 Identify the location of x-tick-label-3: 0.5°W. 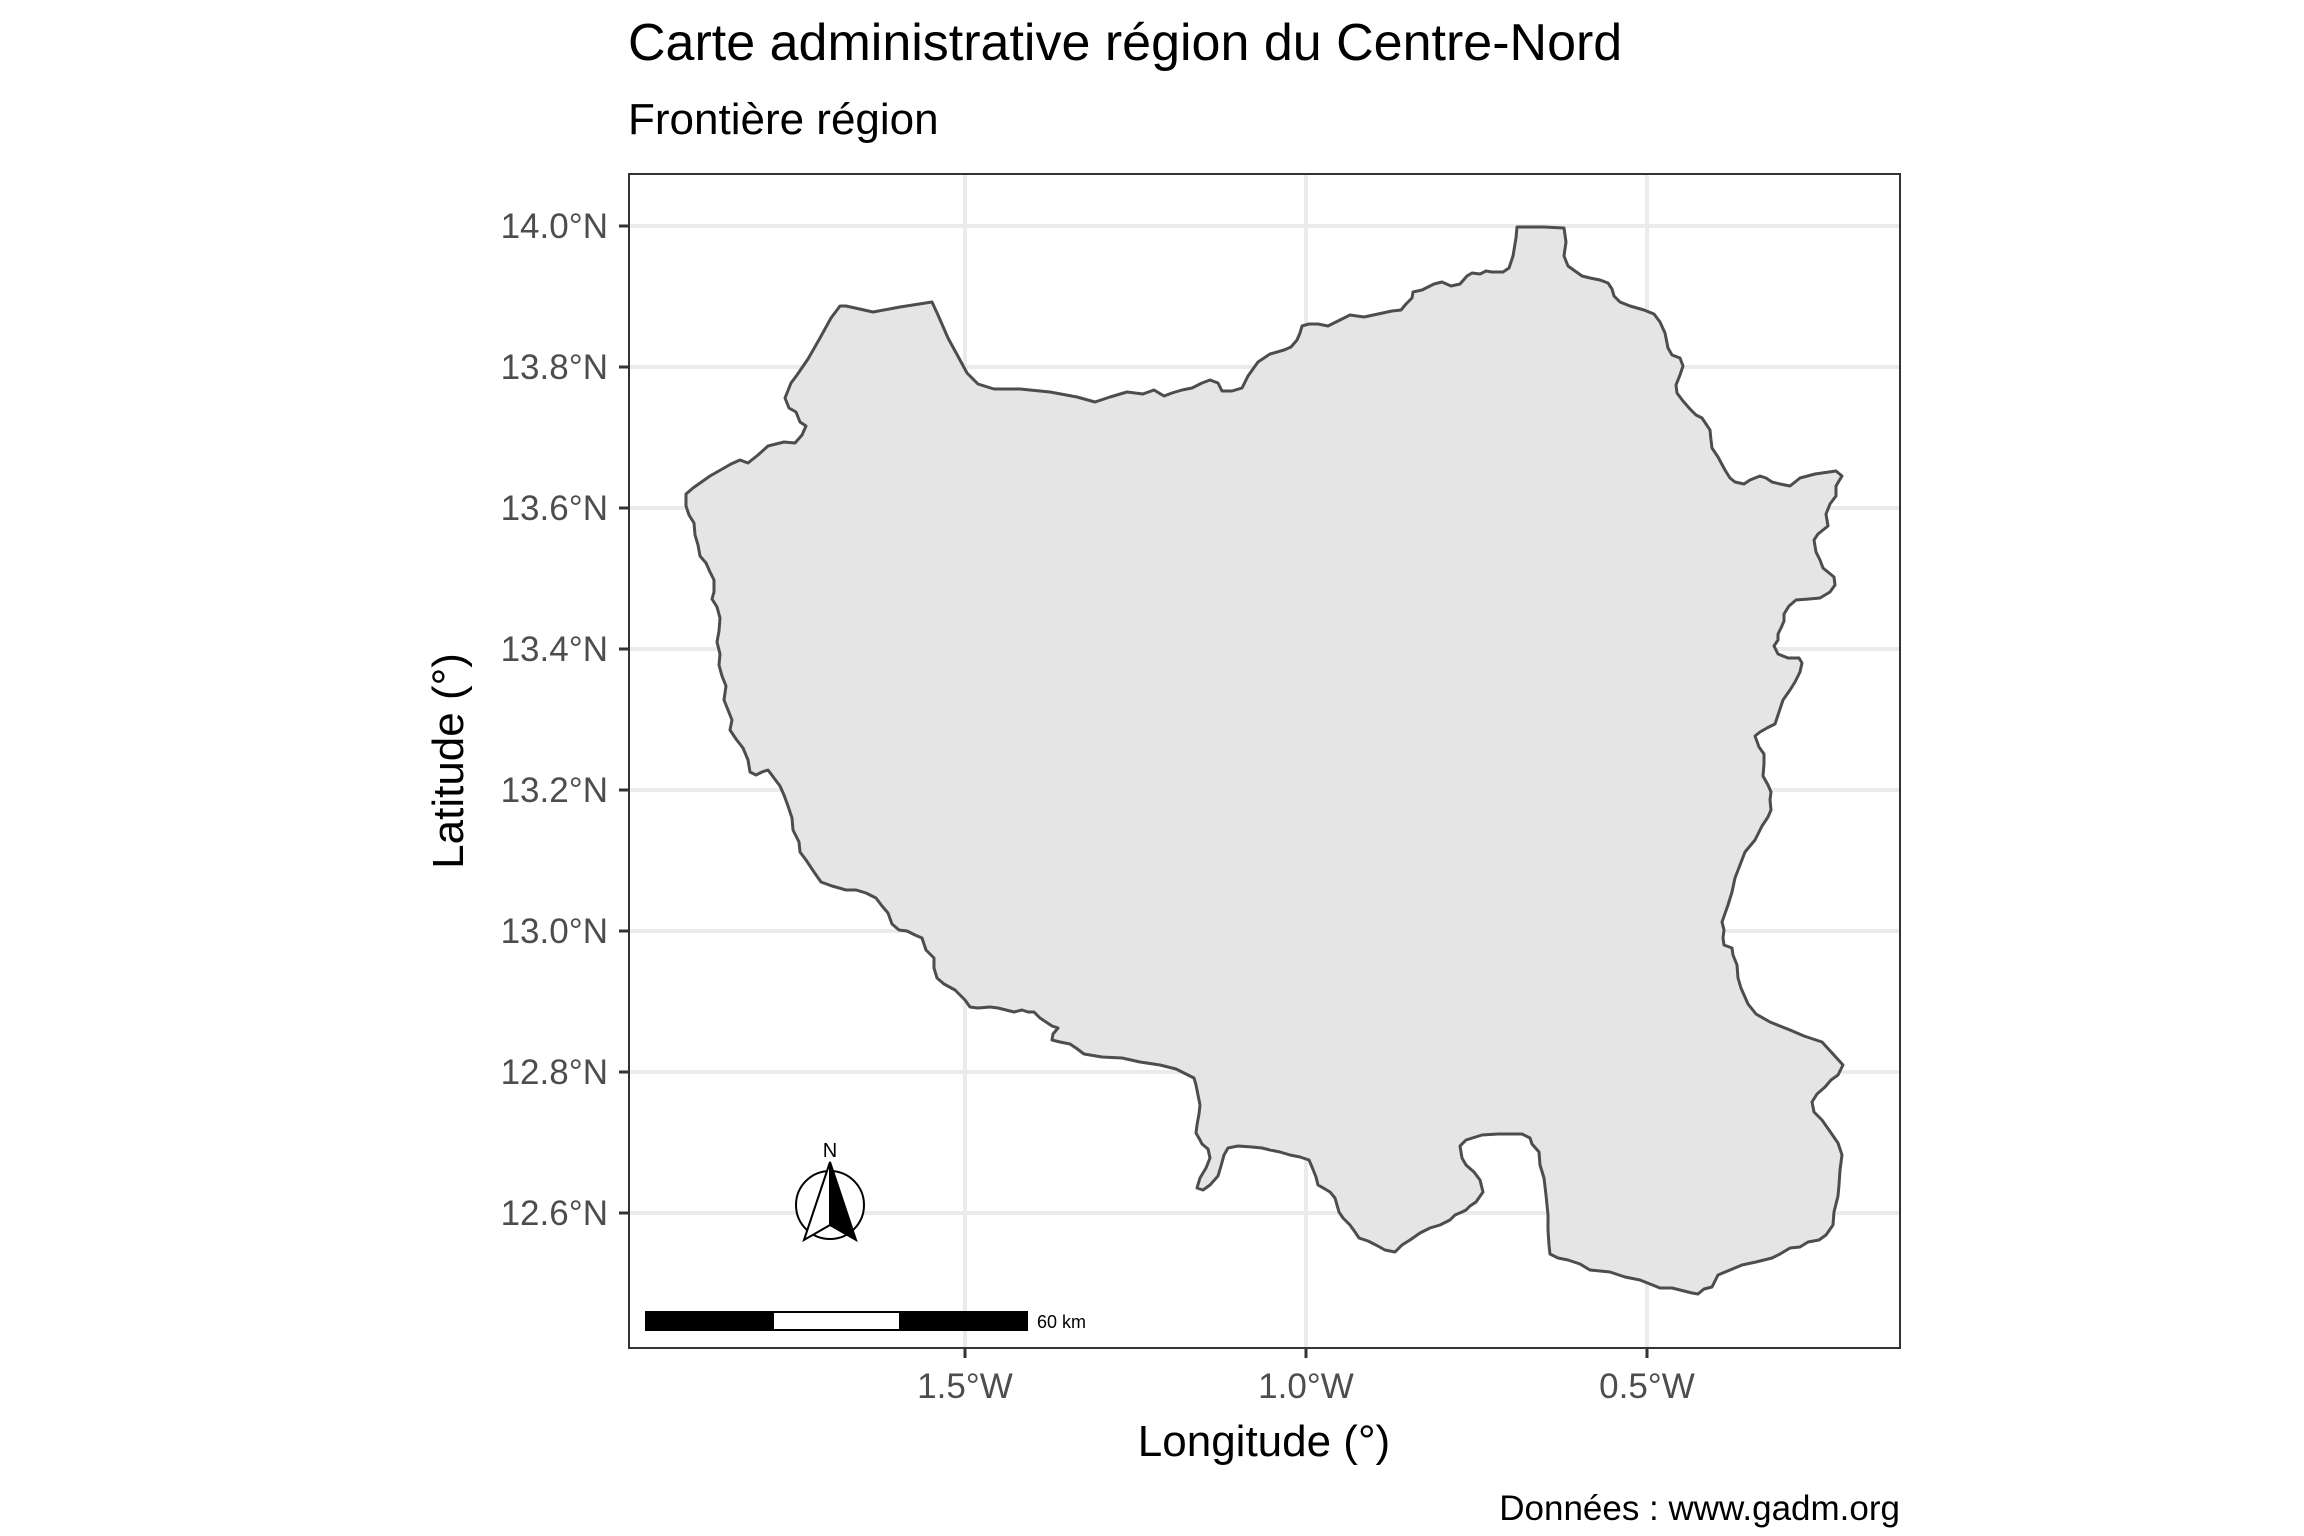
(1647, 1386).